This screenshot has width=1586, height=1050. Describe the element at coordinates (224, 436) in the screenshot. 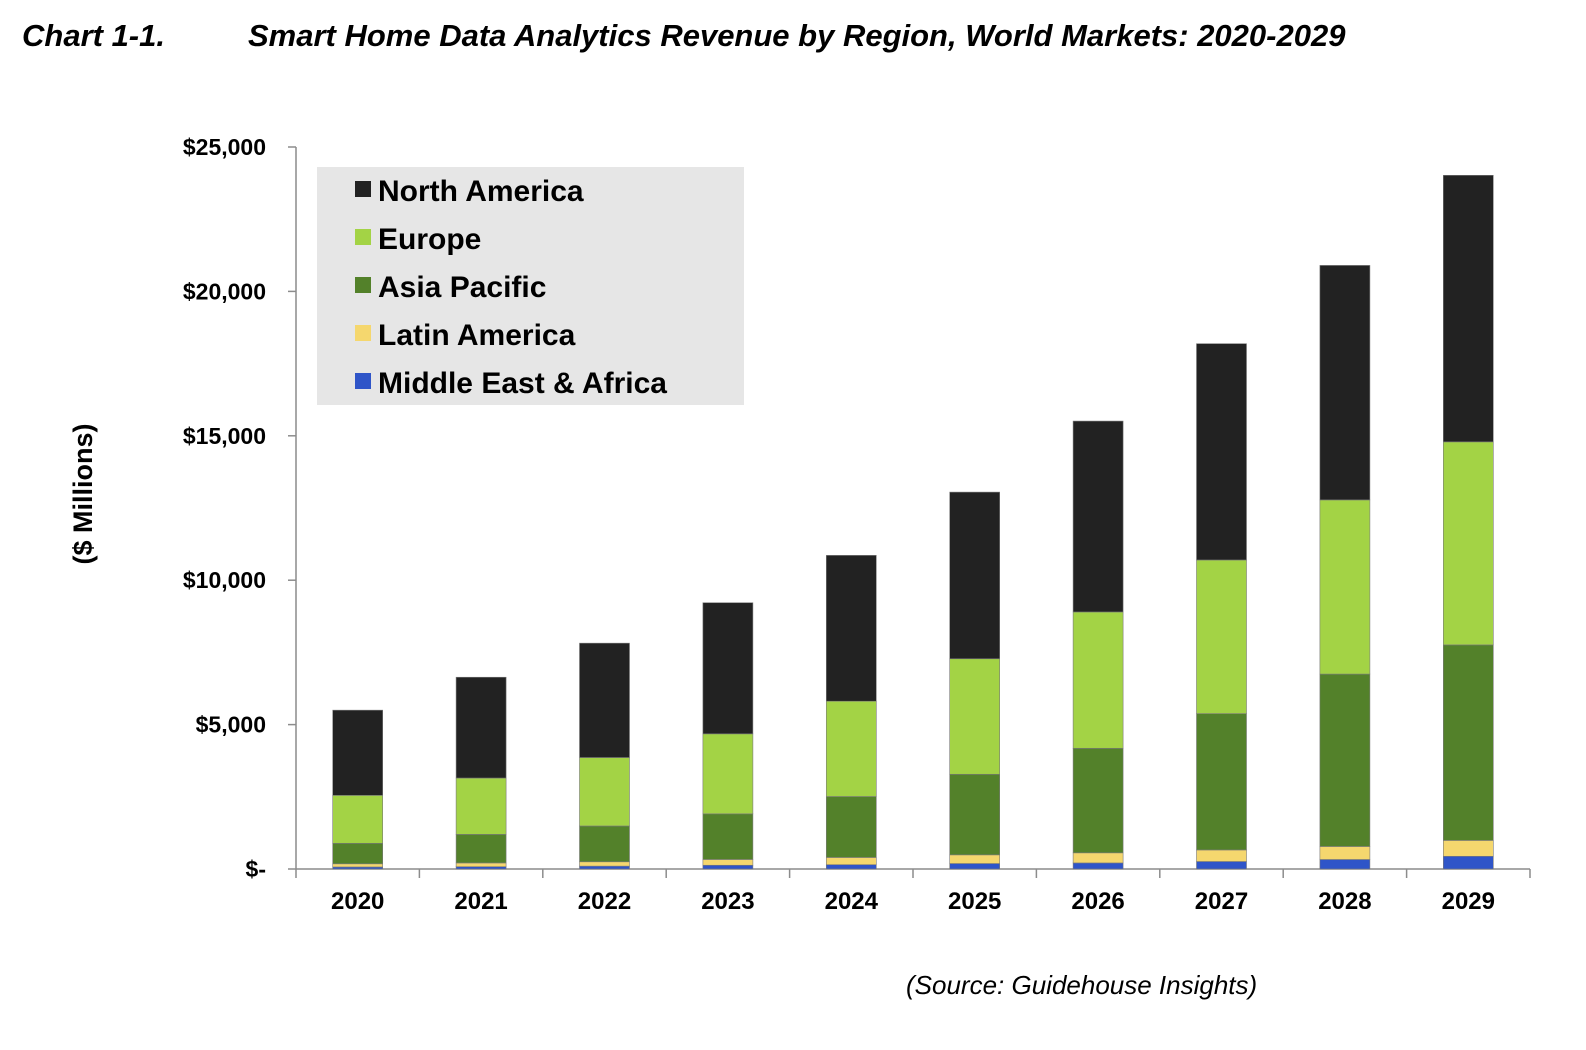

I see `y-tick-label: $15,000` at that location.